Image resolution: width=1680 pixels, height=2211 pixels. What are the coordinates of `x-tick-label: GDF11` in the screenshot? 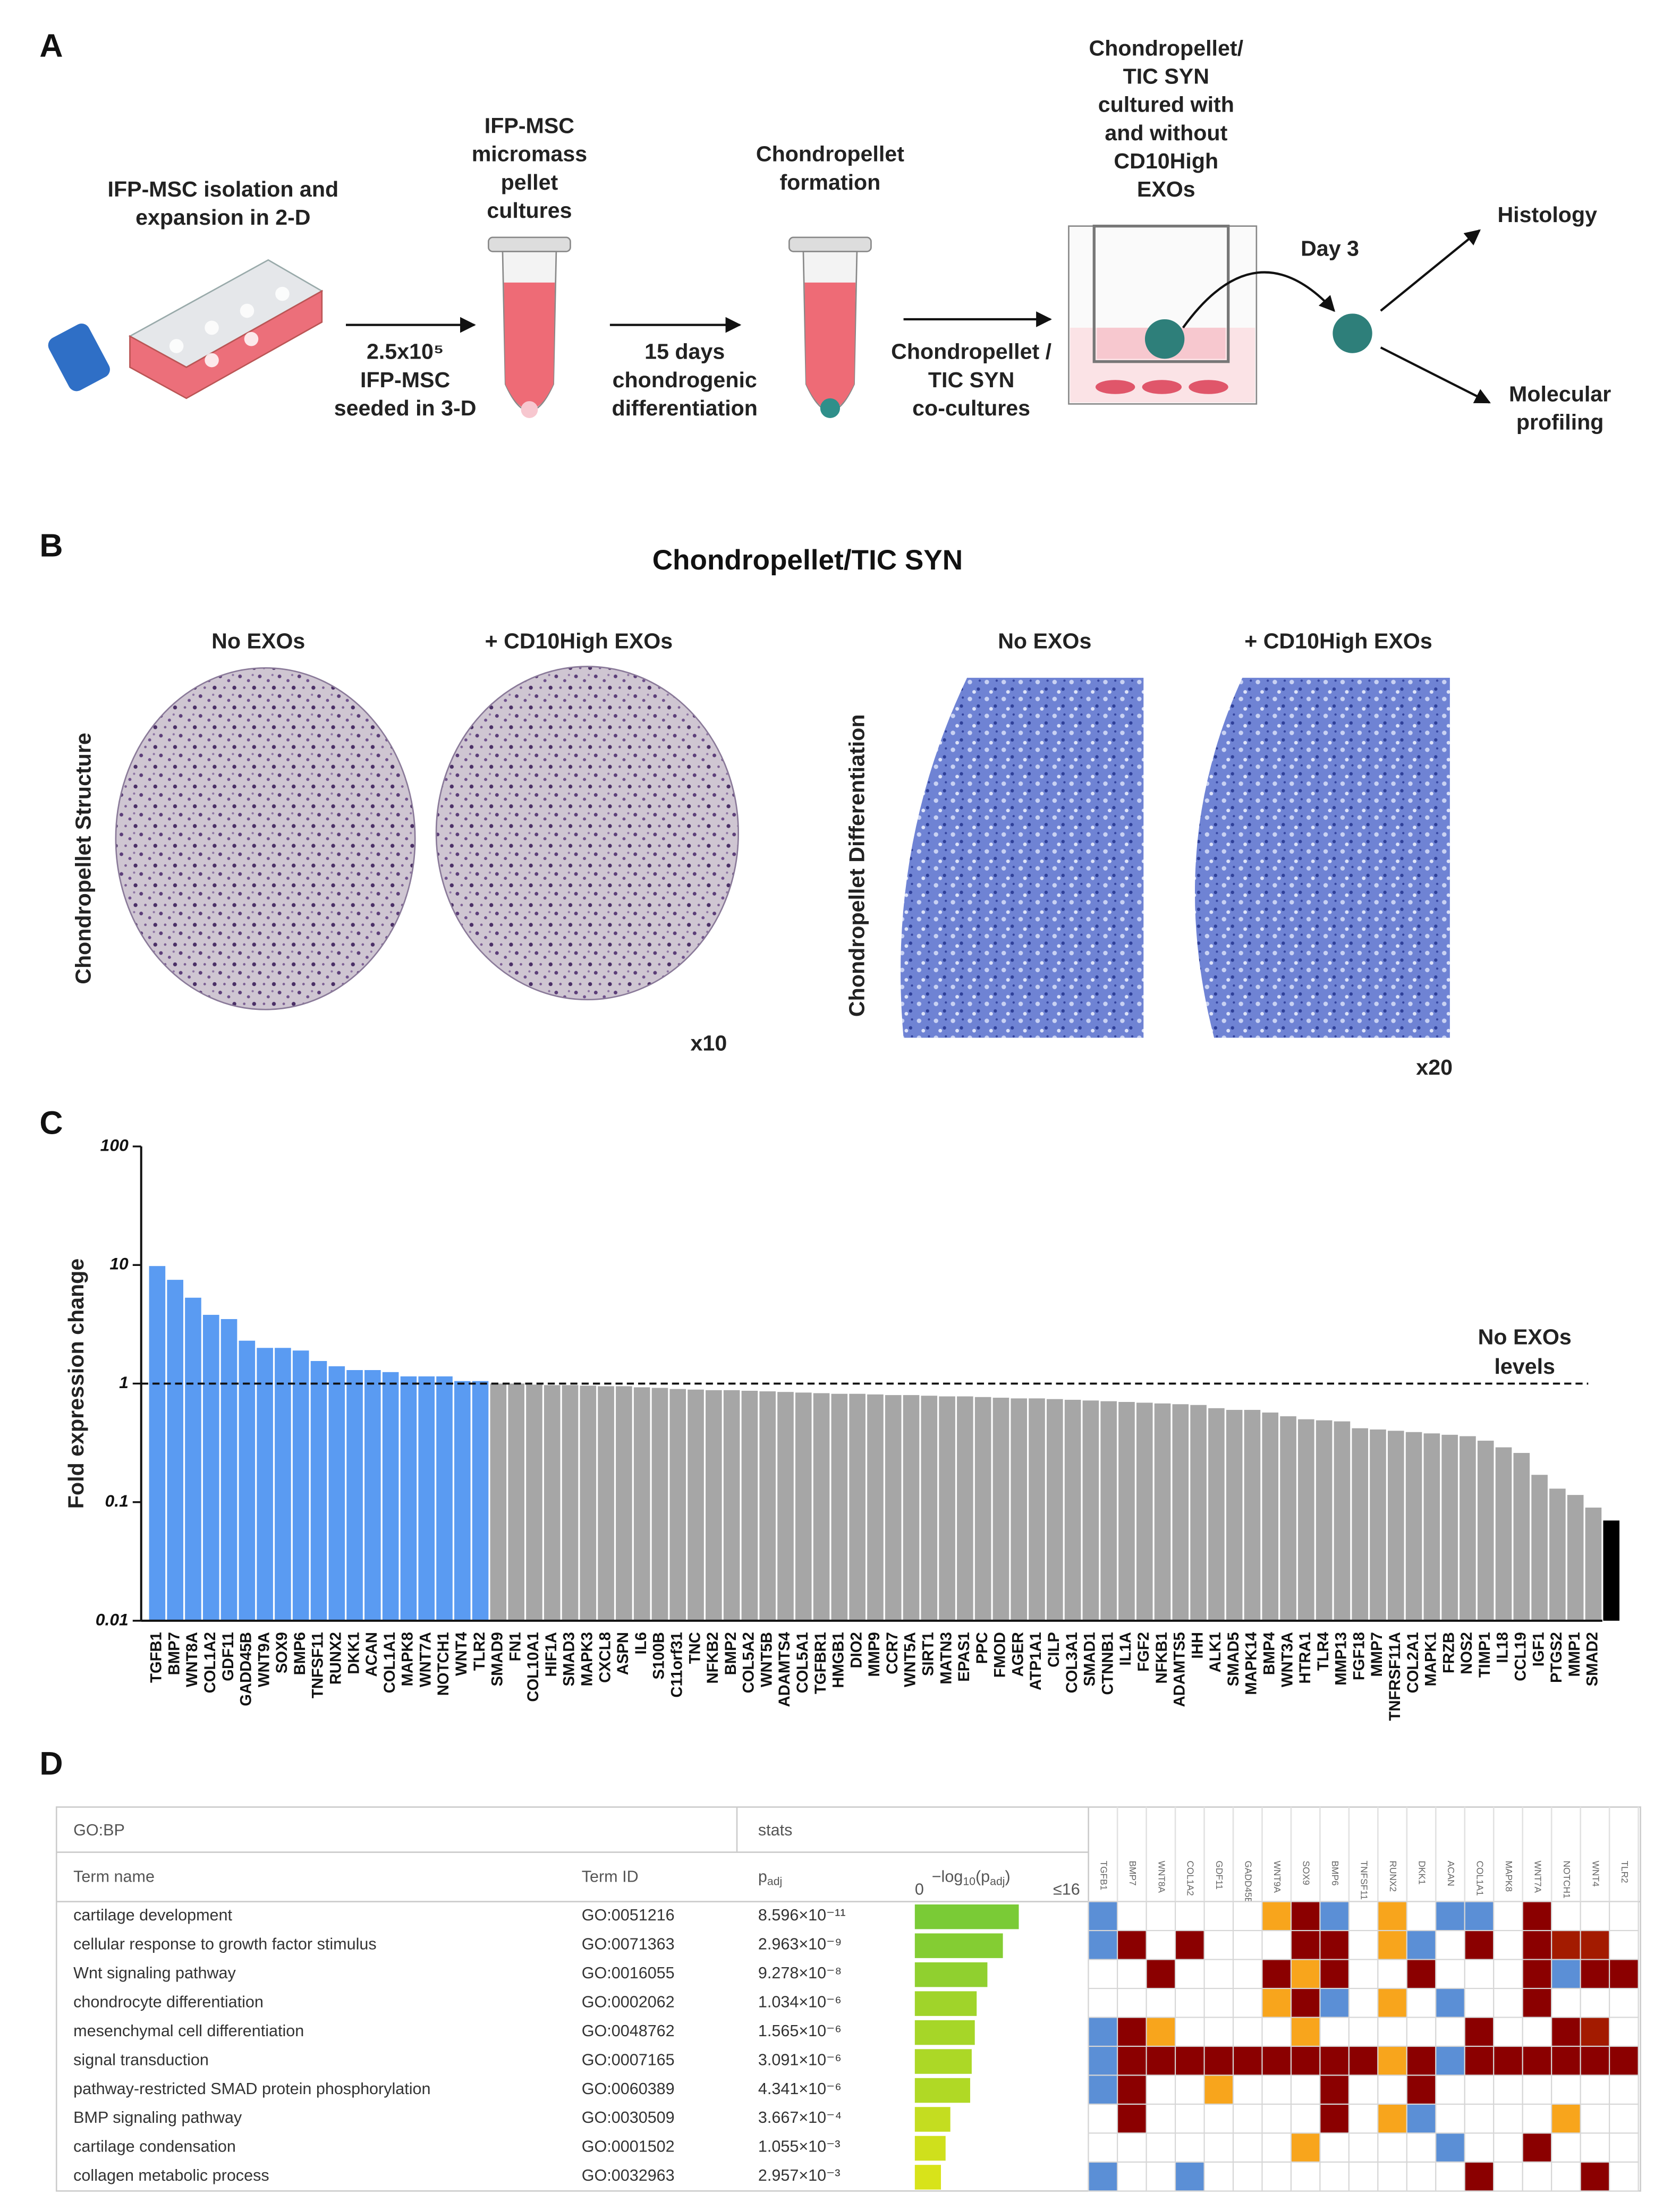 It's located at (228, 1657).